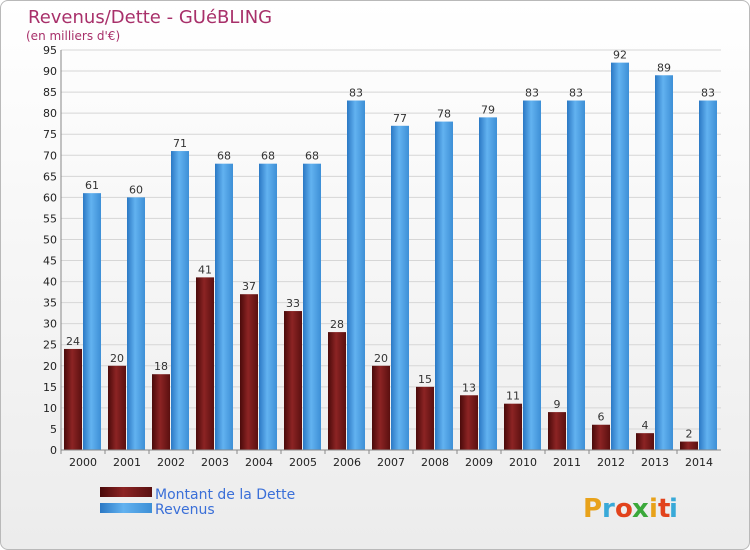  Describe the element at coordinates (293, 303) in the screenshot. I see `value-label: 33` at that location.